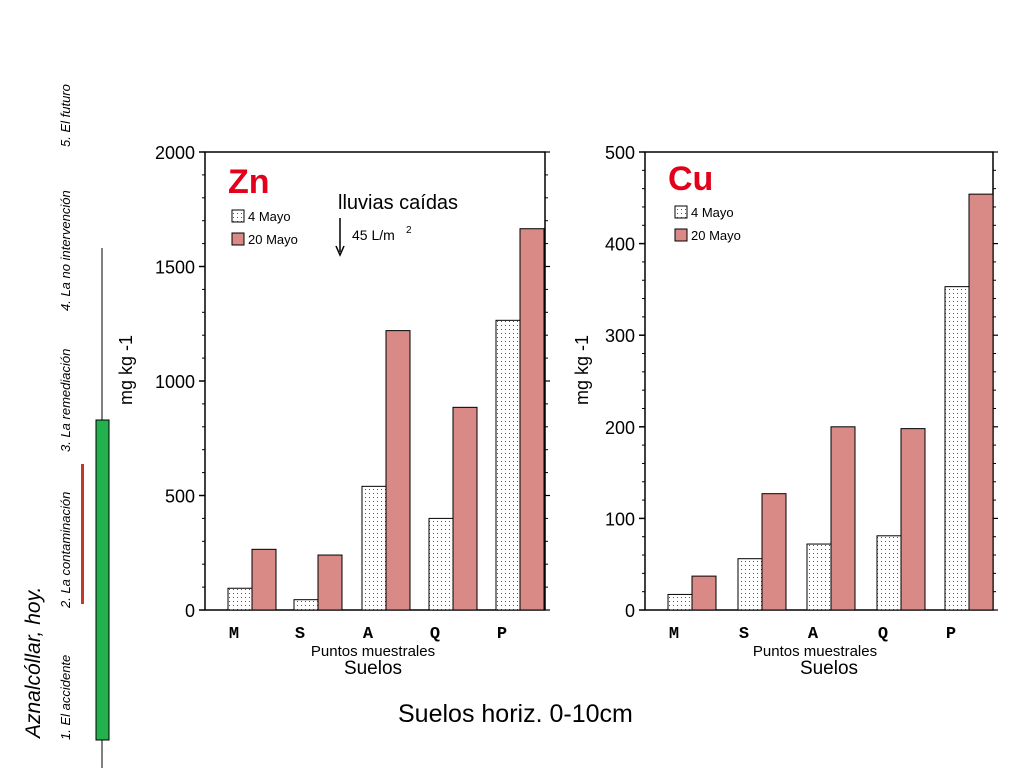  I want to click on cu-bar-M-series2, so click(704, 593).